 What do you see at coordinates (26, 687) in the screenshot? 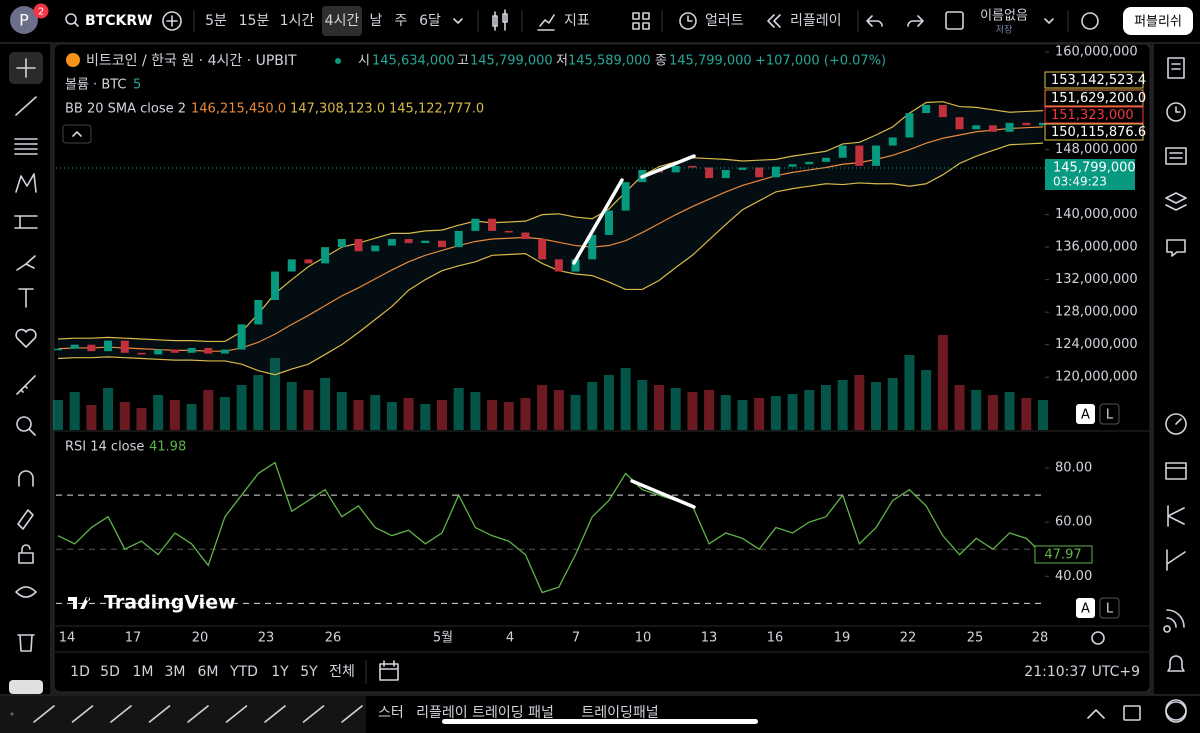
I see `tool-collapse` at bounding box center [26, 687].